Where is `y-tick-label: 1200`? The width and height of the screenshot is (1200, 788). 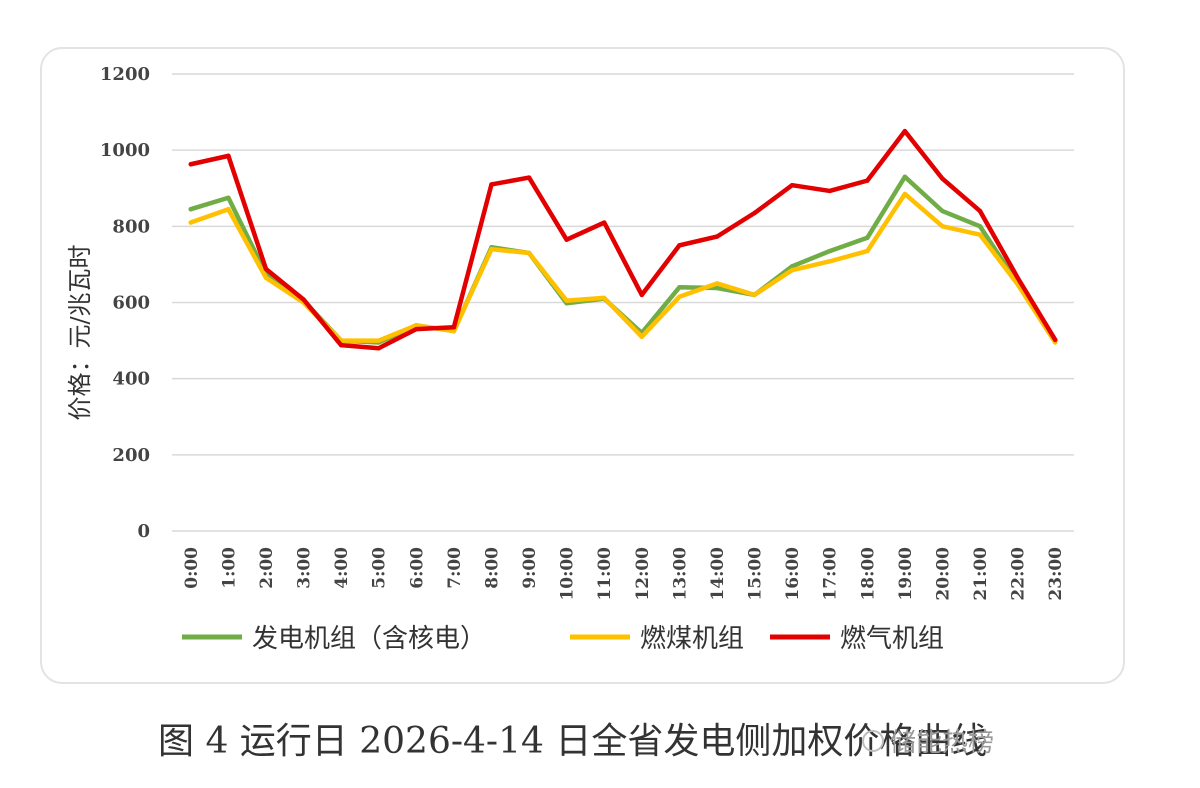
y-tick-label: 1200 is located at coordinates (125, 74).